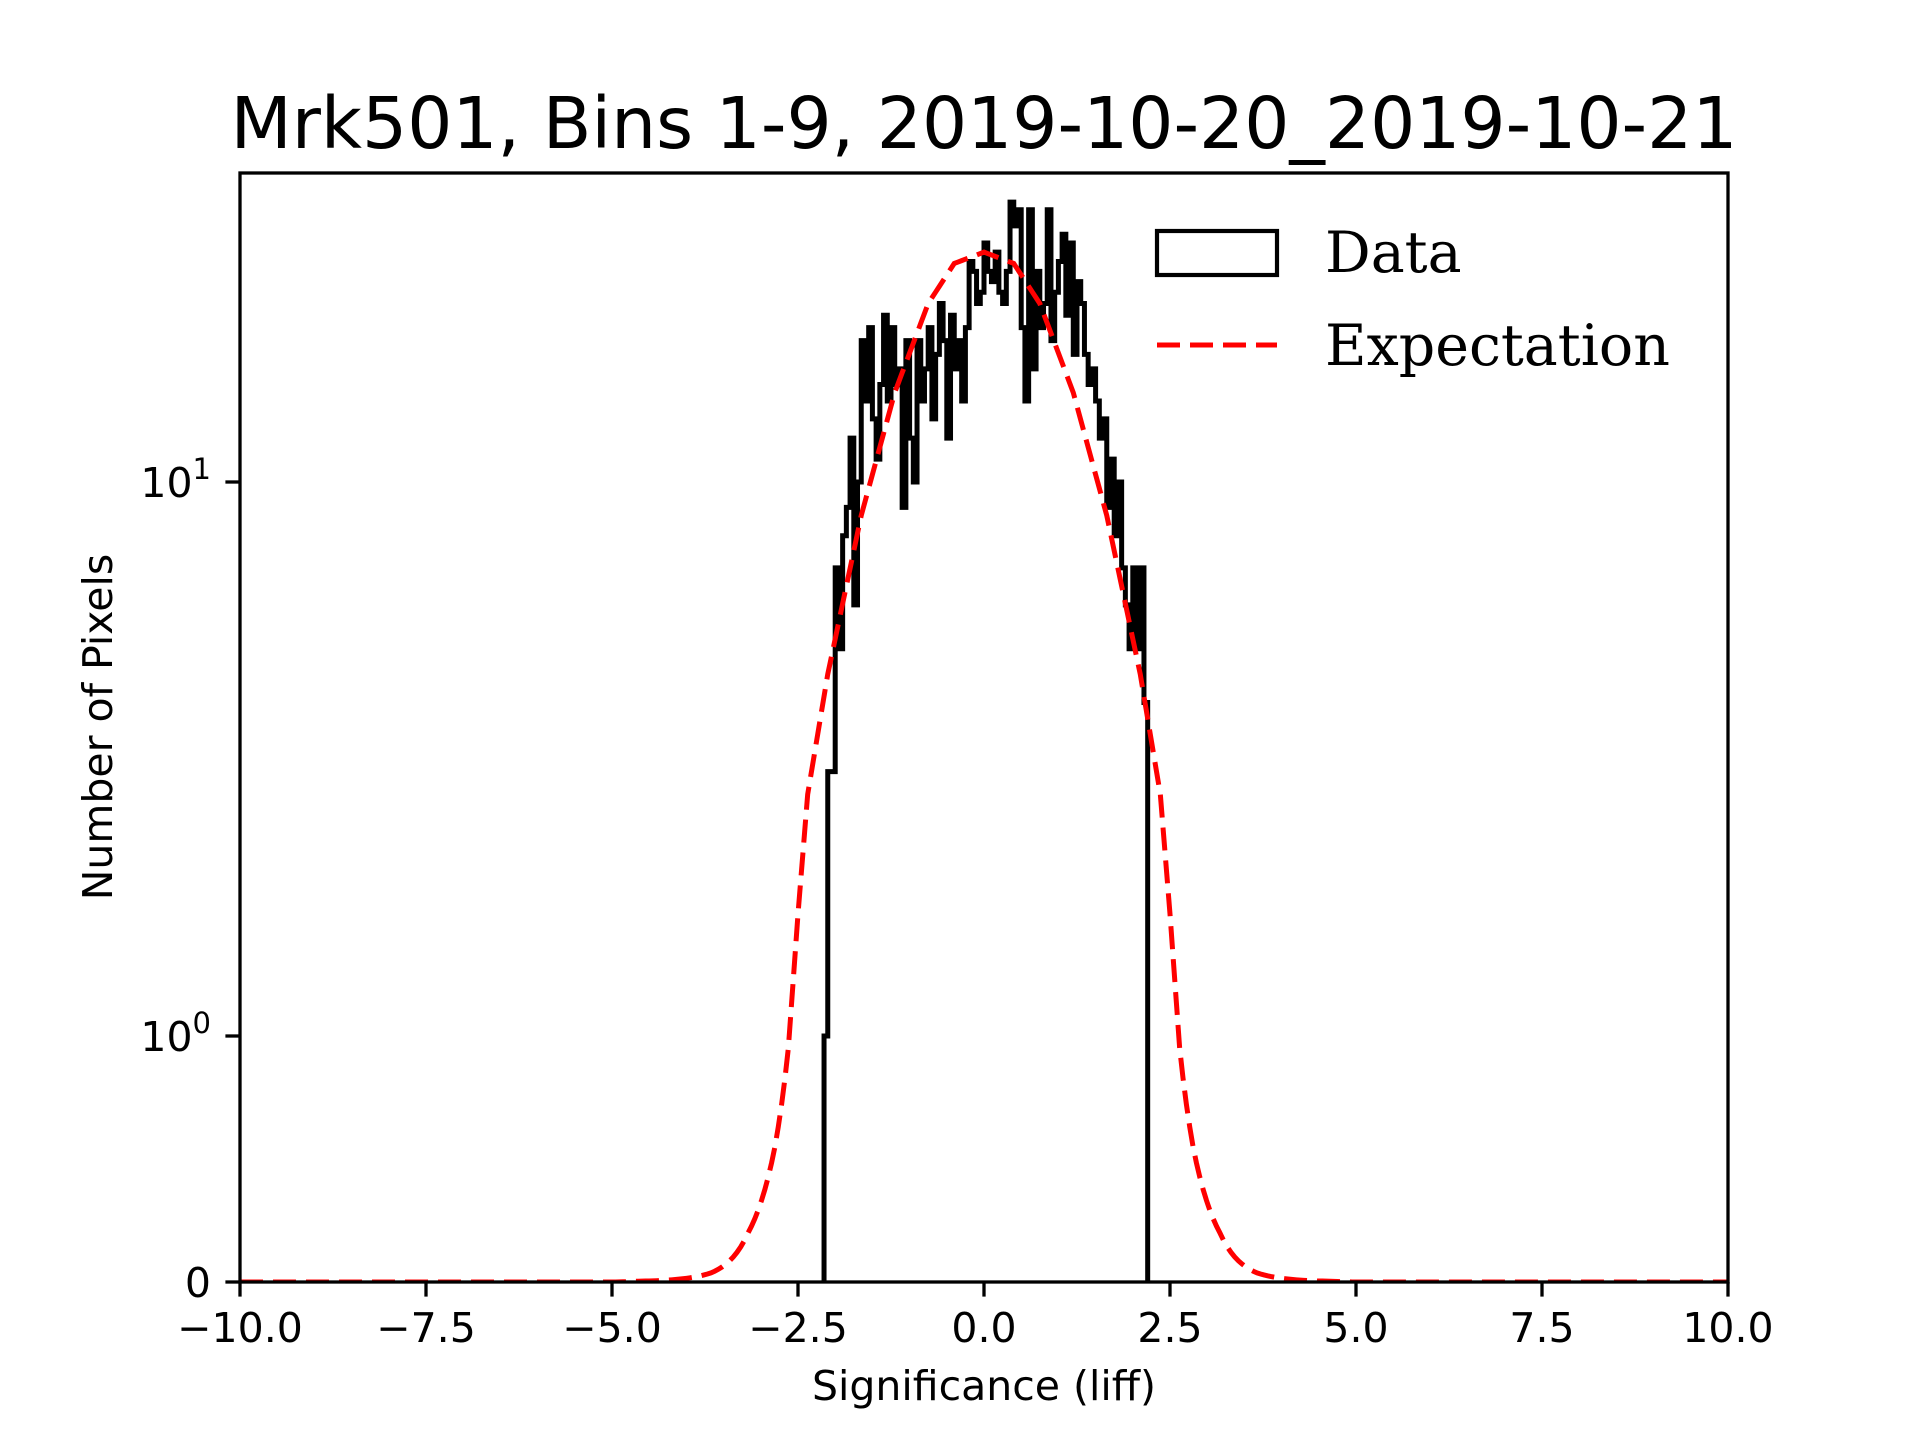  What do you see at coordinates (240, 1328) in the screenshot?
I see `x-tick-label: −10.0` at bounding box center [240, 1328].